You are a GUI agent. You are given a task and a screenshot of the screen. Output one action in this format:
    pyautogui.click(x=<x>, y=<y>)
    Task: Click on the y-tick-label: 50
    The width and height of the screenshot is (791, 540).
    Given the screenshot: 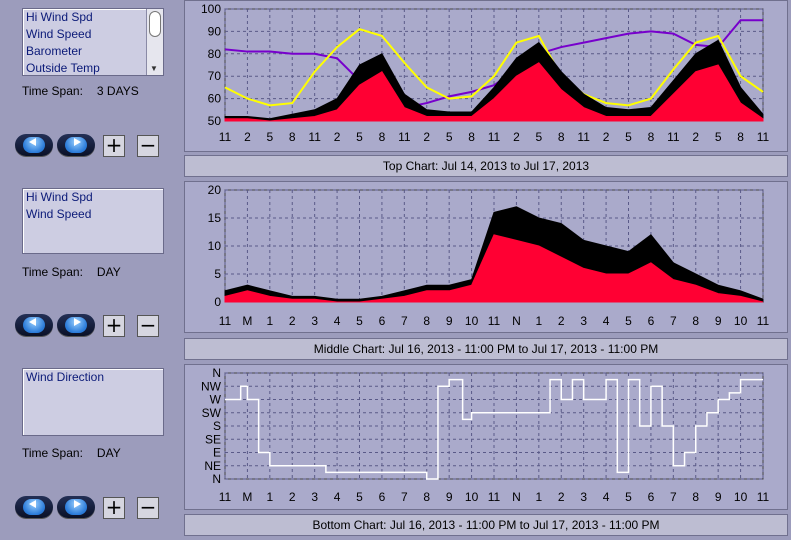 What is the action you would take?
    pyautogui.click(x=215, y=121)
    